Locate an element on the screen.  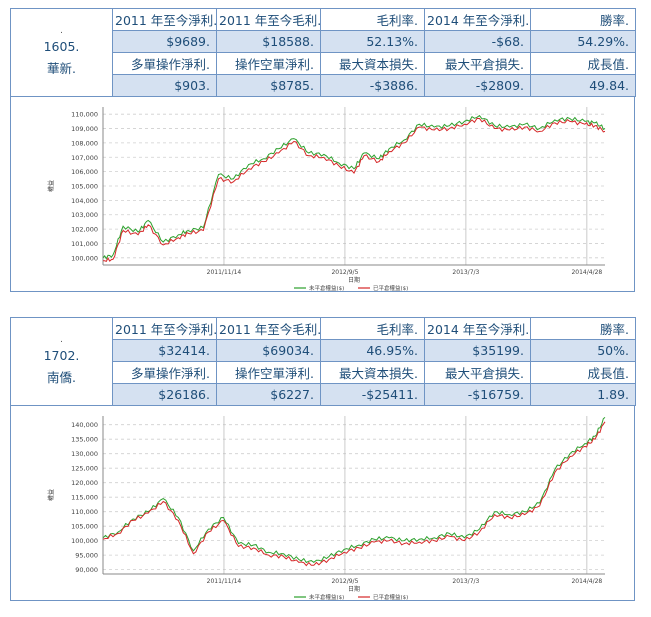
value-cell: 49.84. is located at coordinates (583, 85).